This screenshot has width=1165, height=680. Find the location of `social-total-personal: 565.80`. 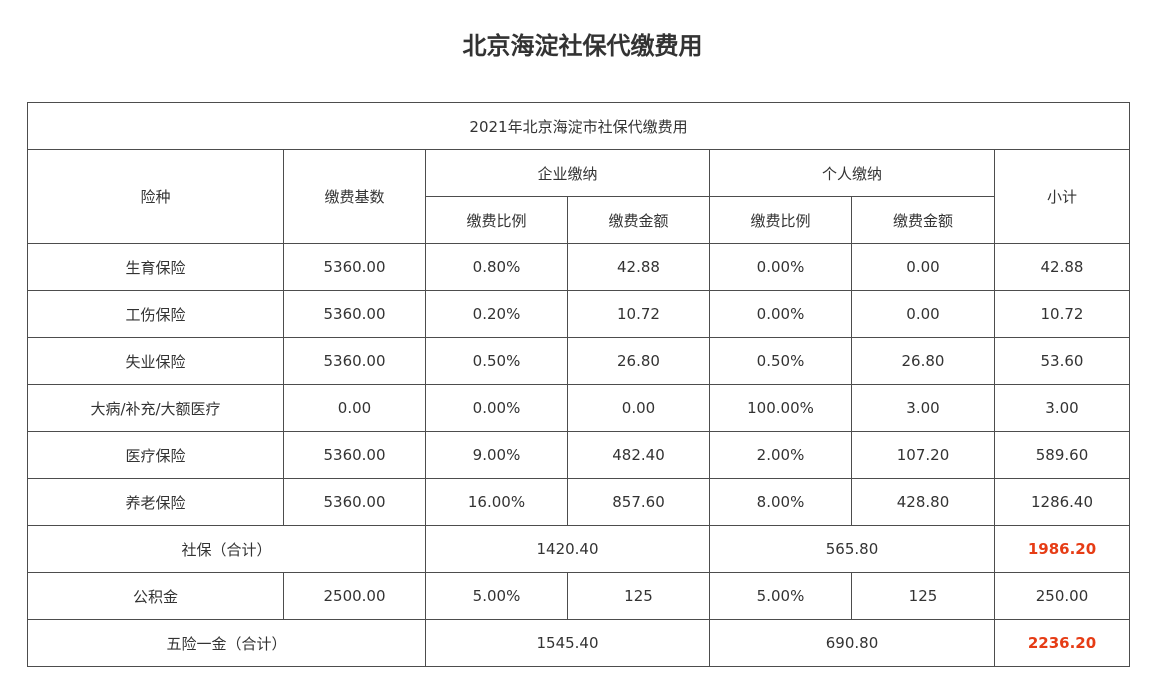

social-total-personal: 565.80 is located at coordinates (852, 549).